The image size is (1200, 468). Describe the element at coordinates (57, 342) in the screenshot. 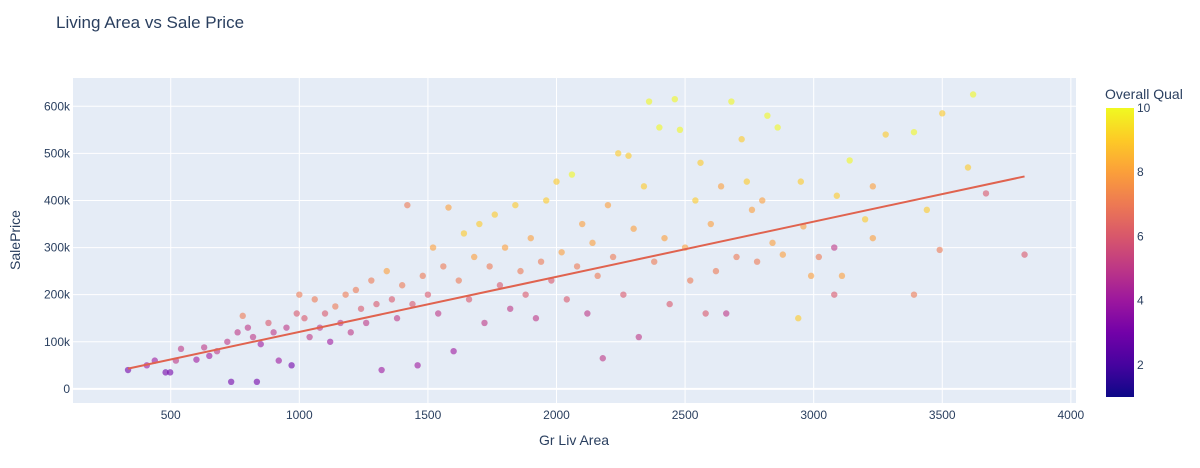

I see `y-tick-label: 100k` at that location.